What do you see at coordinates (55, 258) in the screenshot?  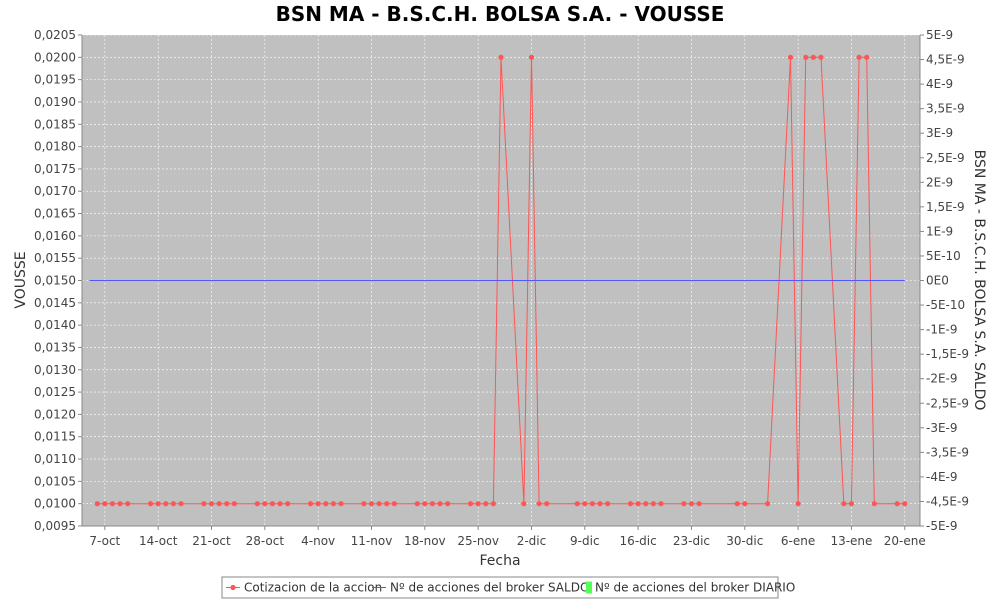 I see `y-tick-label: 0,0155` at bounding box center [55, 258].